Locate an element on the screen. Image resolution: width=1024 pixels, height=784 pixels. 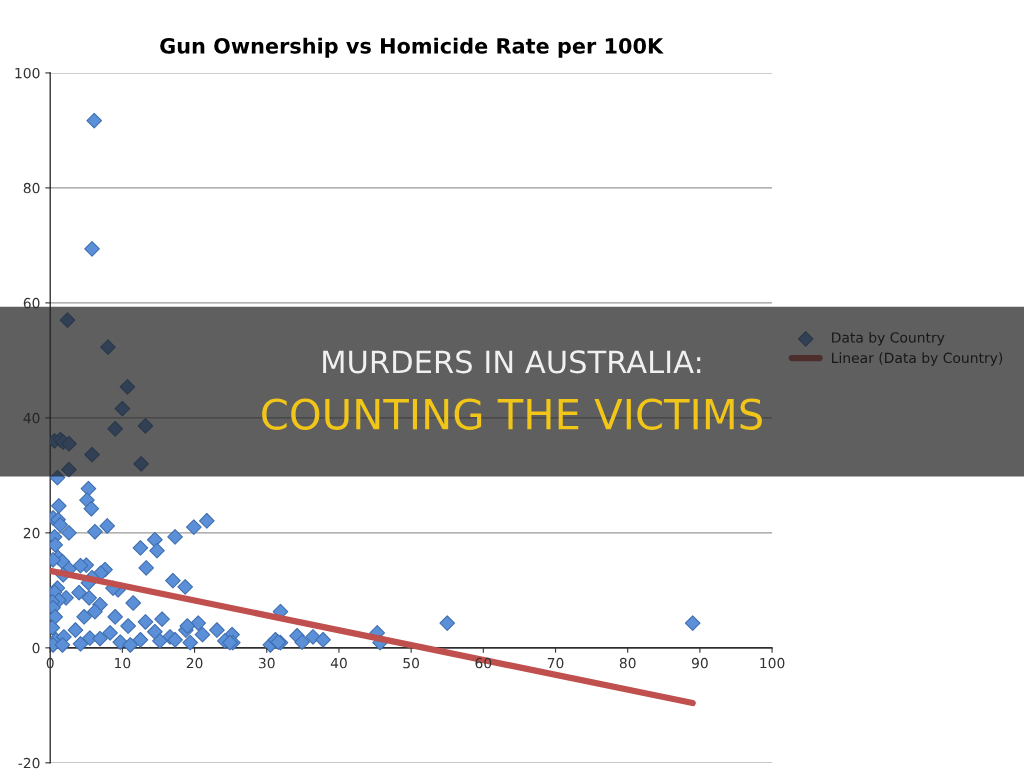
y-tick-label: 60 is located at coordinates (31, 303).